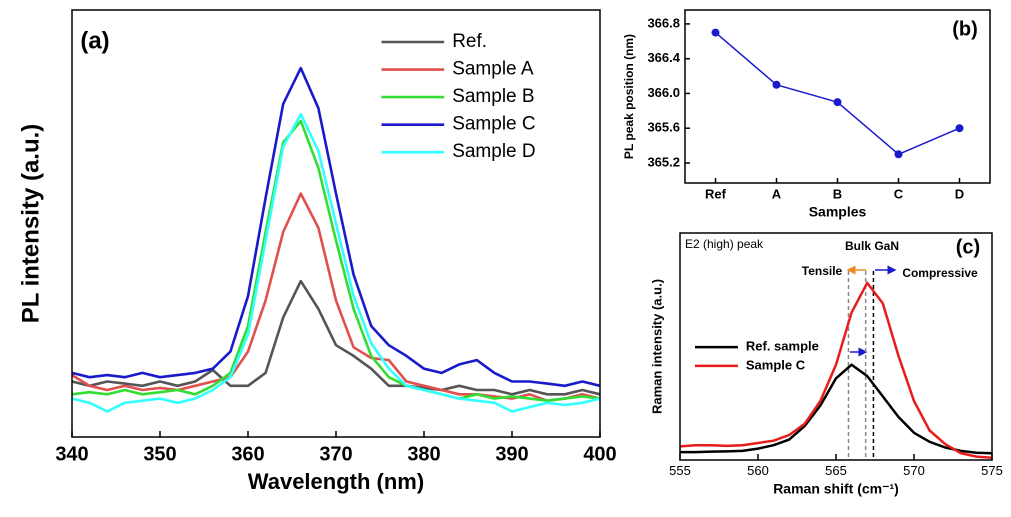  Describe the element at coordinates (71, 454) in the screenshot. I see `x-tick-label: 340` at that location.